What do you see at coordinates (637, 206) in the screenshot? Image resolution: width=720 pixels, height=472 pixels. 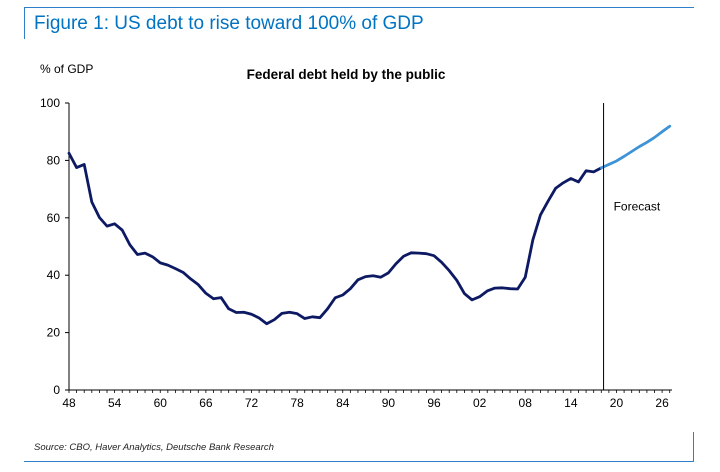 I see `forecast-label: Forecast` at bounding box center [637, 206].